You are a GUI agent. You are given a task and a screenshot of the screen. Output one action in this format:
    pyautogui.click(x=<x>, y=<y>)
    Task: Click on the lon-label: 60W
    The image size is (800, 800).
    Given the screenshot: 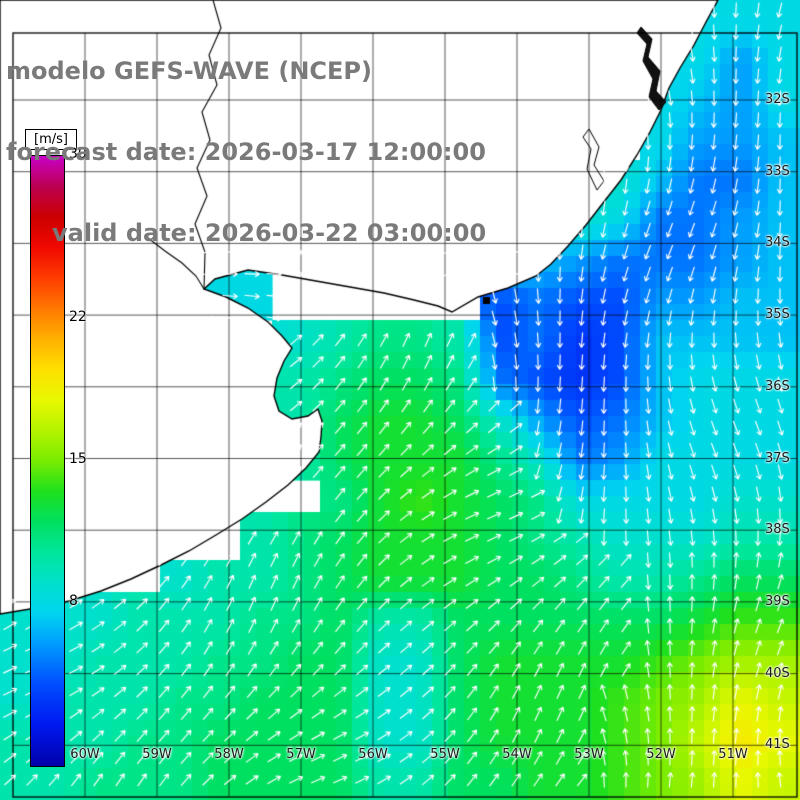 What is the action you would take?
    pyautogui.click(x=85, y=754)
    